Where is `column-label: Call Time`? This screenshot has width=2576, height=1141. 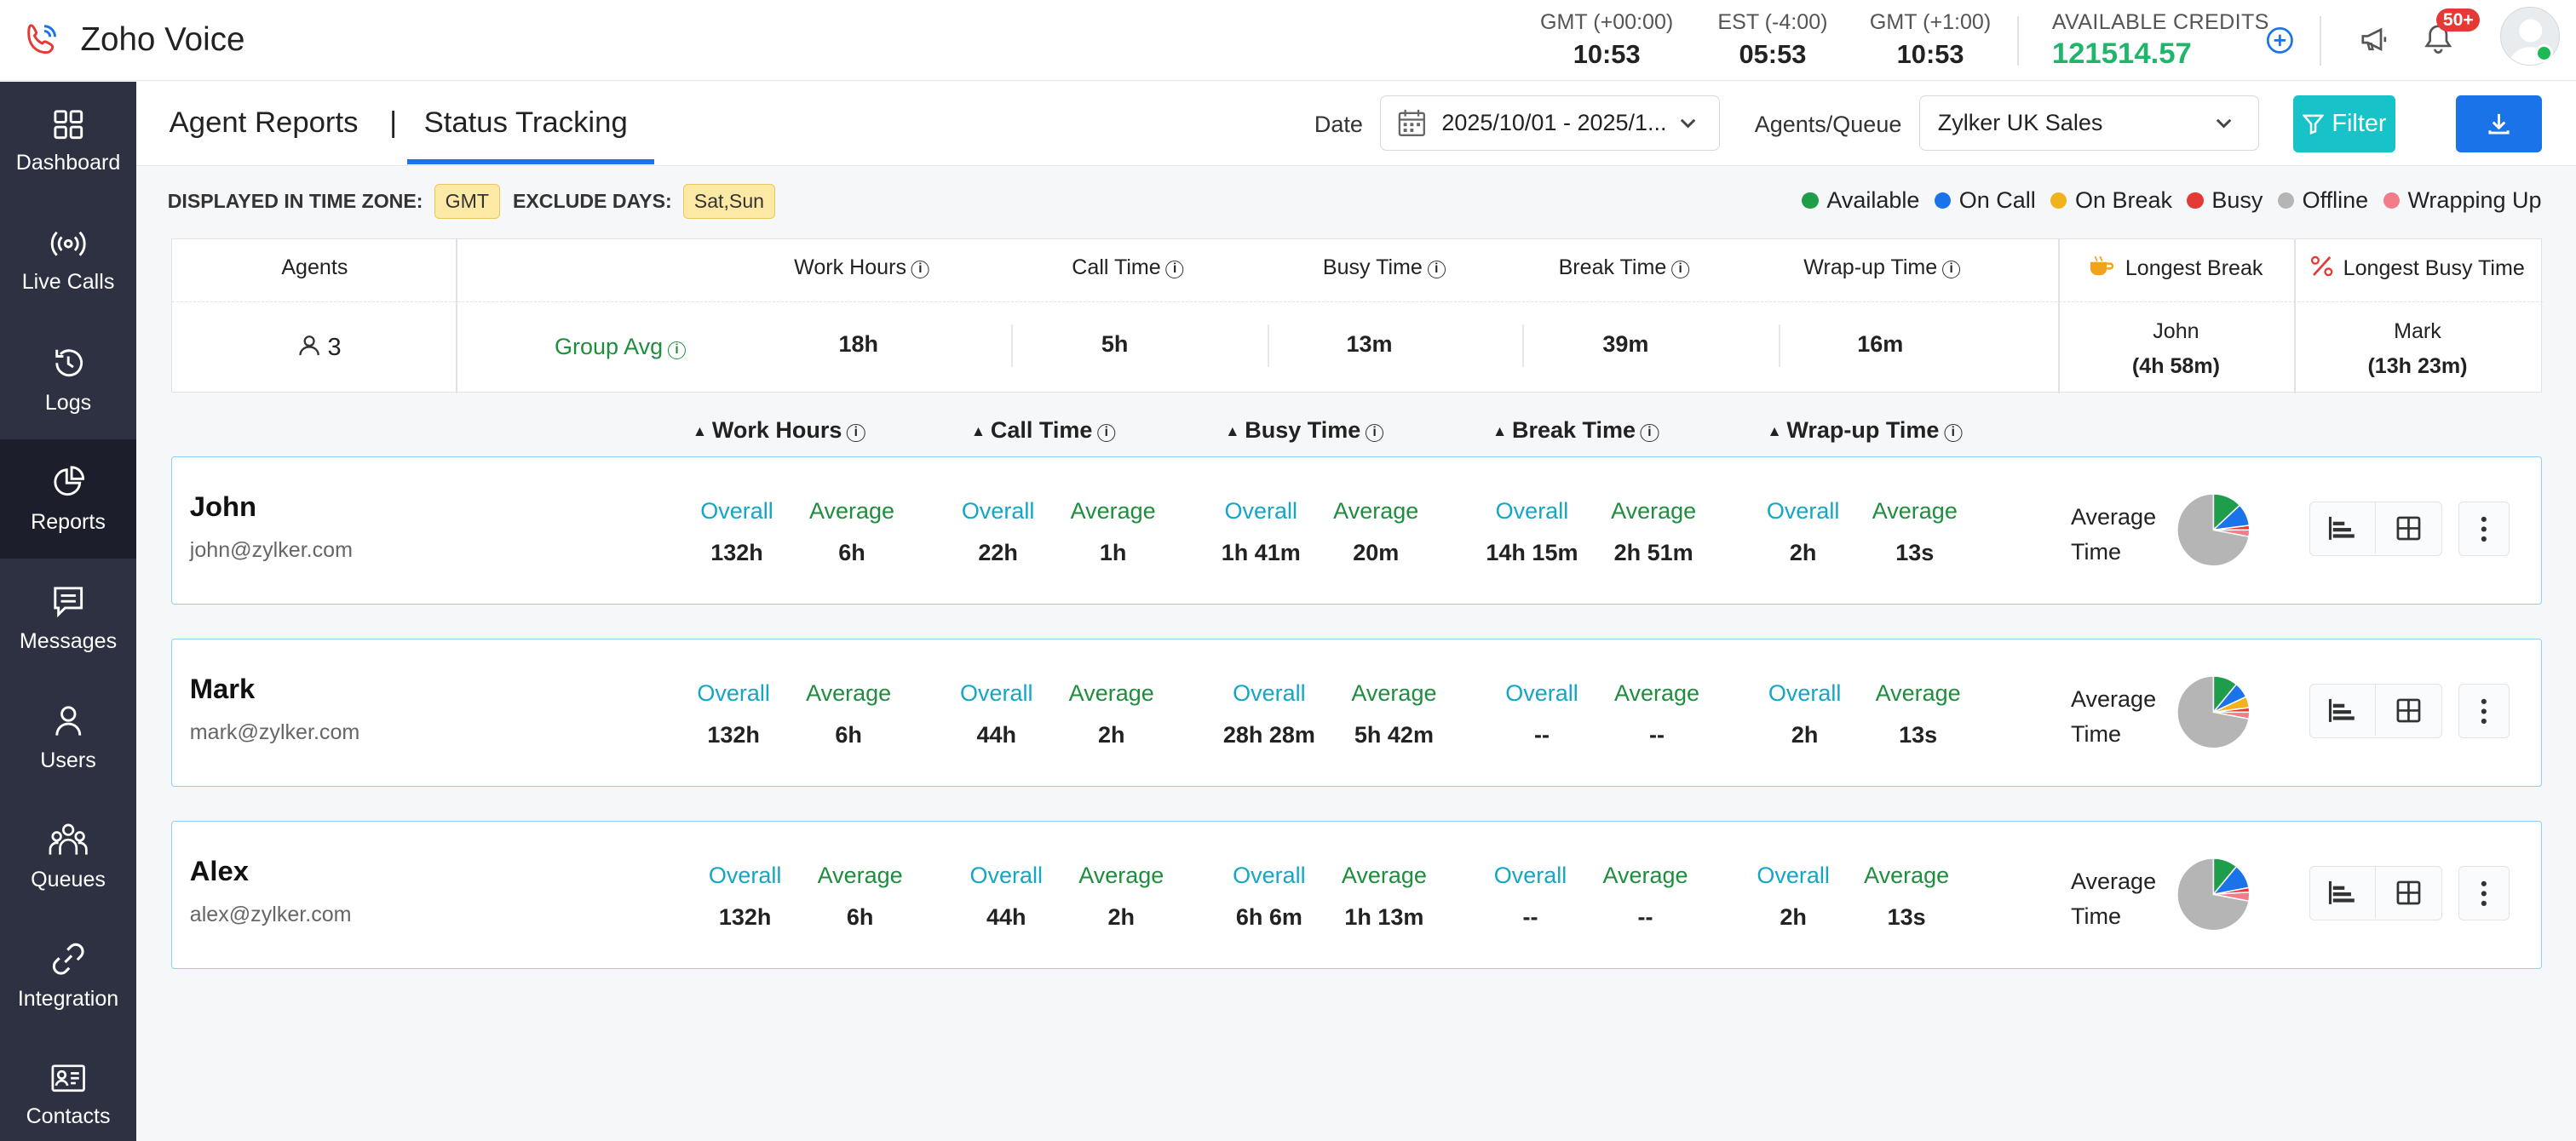
column-label: Call Time is located at coordinates (1041, 429).